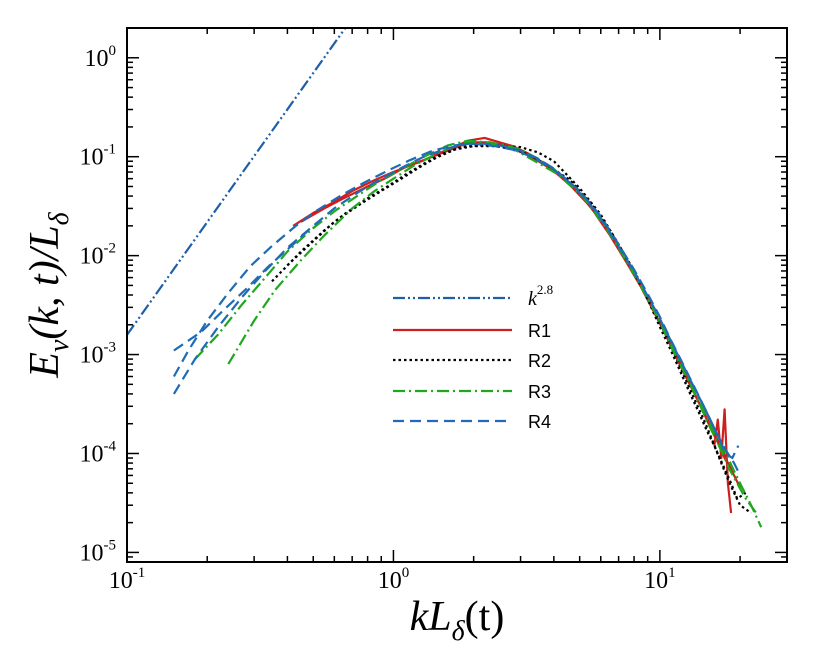  I want to click on x-axis-title: kLδ(t), so click(457, 620).